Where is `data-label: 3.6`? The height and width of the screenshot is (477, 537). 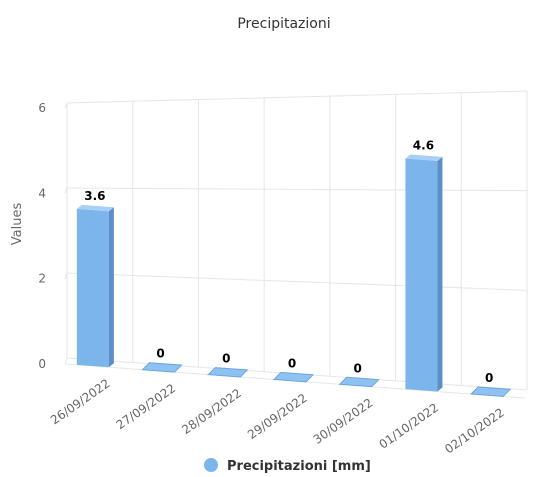
data-label: 3.6 is located at coordinates (94, 196).